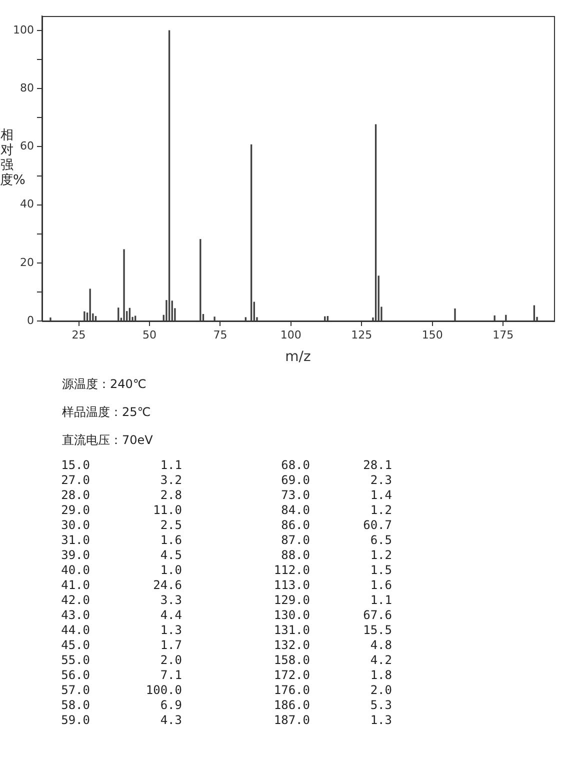 This screenshot has height=784, width=570. What do you see at coordinates (75, 645) in the screenshot?
I see `text: 45.0` at bounding box center [75, 645].